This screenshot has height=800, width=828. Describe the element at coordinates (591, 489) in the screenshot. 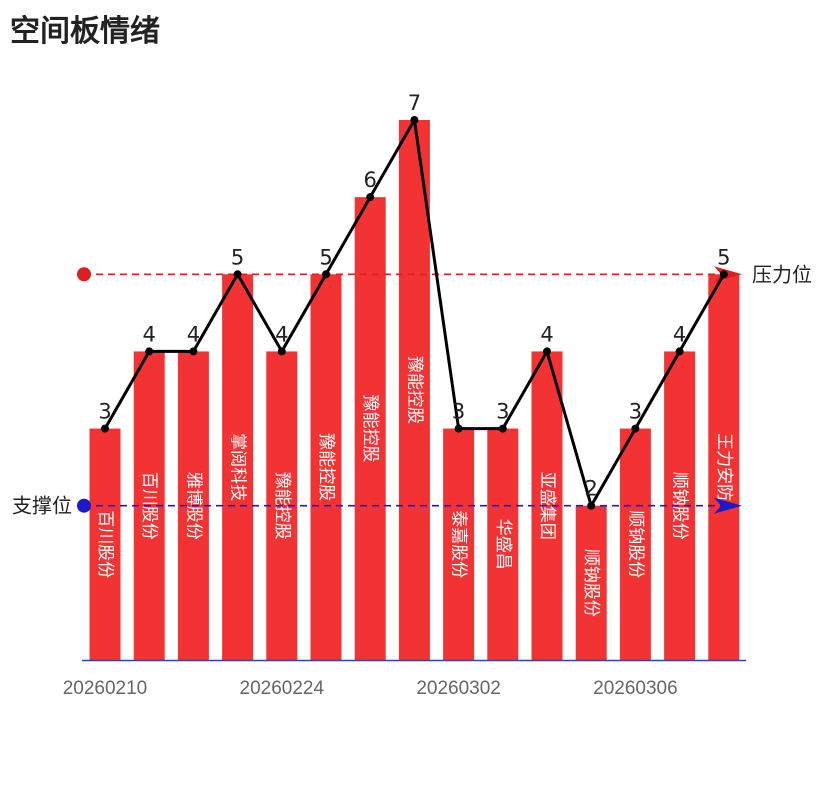

I see `value-label-11: 2` at that location.